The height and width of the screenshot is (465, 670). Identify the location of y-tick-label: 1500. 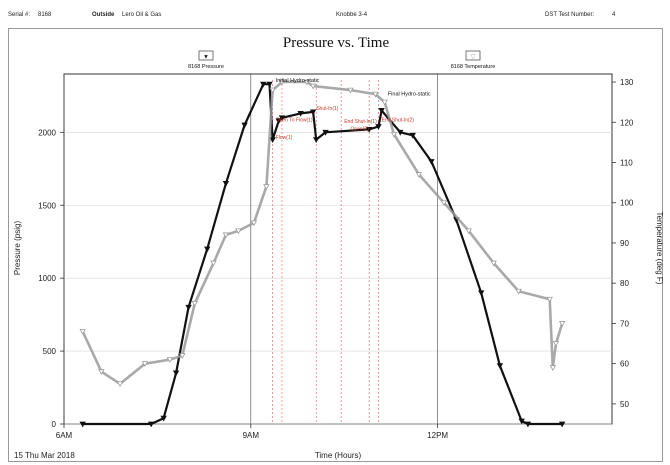
(47, 205).